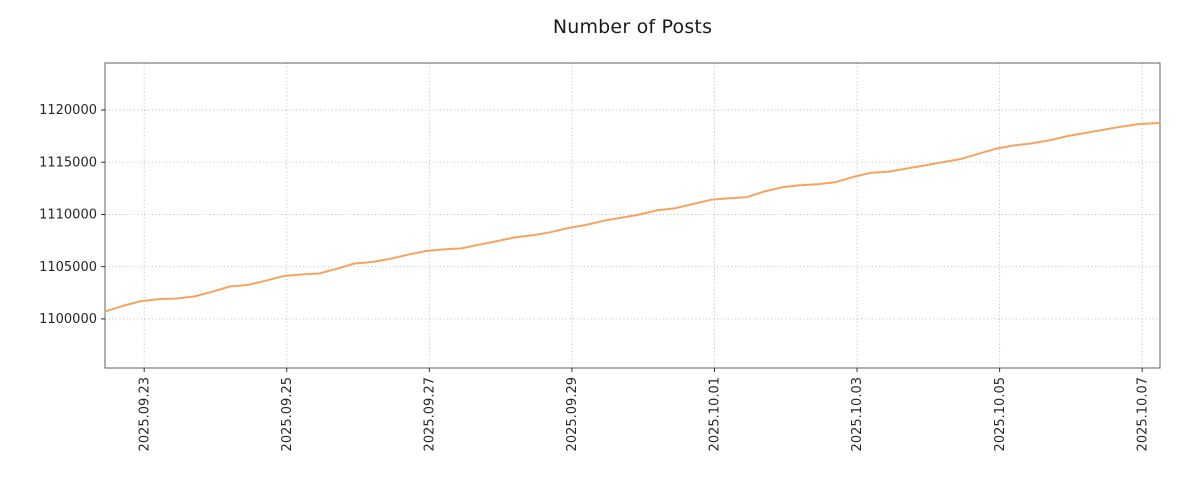 This screenshot has height=500, width=1200. I want to click on chart-title: Number of Posts, so click(632, 27).